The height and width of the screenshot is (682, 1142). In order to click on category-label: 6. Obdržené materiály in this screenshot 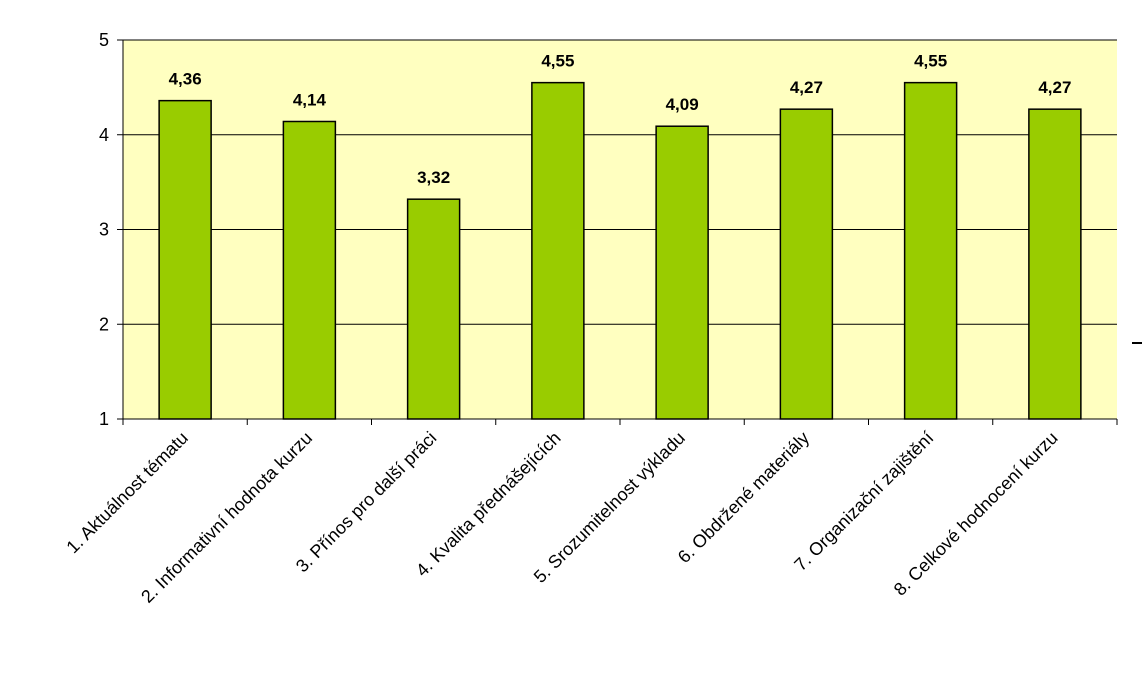, I will do `click(743, 497)`.